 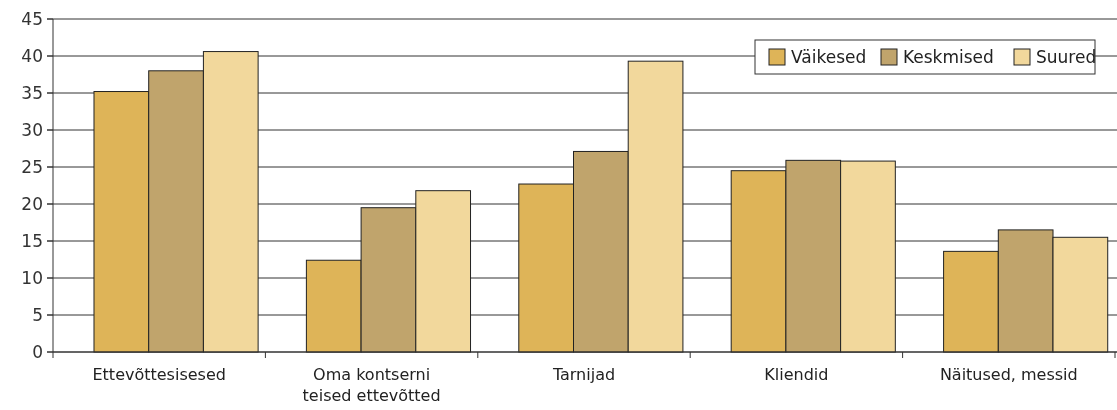 I want to click on y-tick-label: 30, so click(x=32, y=129).